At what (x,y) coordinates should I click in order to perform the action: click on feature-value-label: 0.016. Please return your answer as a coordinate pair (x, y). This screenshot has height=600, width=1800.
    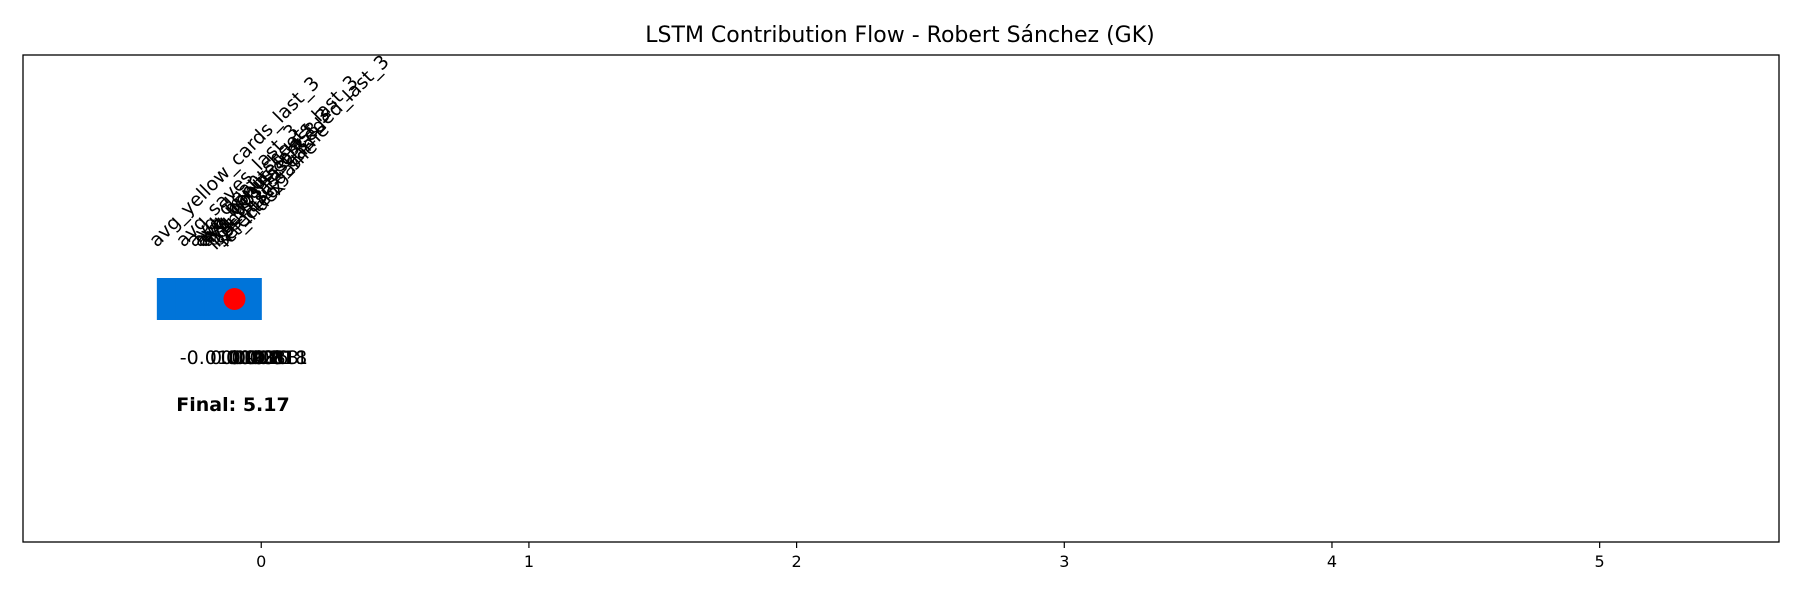
    Looking at the image, I should click on (261, 358).